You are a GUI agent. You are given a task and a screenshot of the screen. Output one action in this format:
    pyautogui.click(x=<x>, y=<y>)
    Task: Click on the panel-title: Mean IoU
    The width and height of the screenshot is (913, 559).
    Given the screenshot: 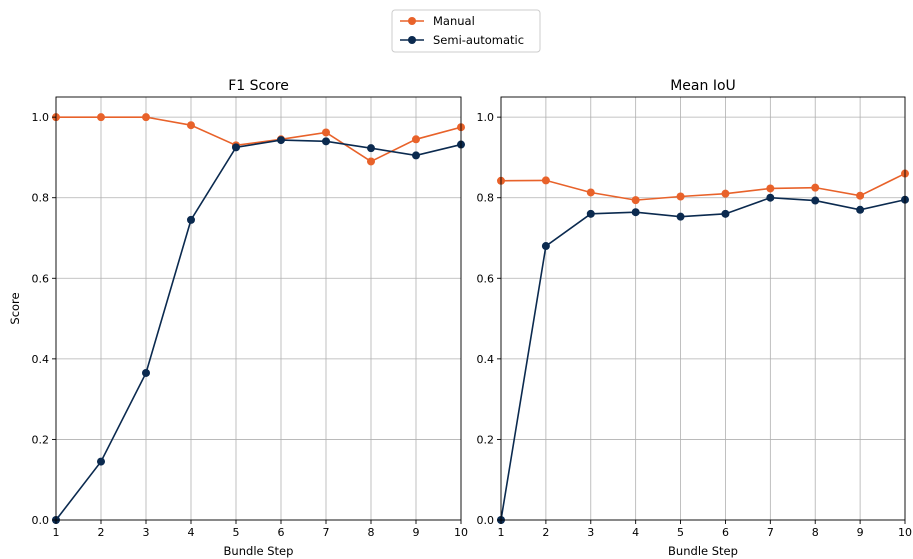 What is the action you would take?
    pyautogui.click(x=703, y=86)
    